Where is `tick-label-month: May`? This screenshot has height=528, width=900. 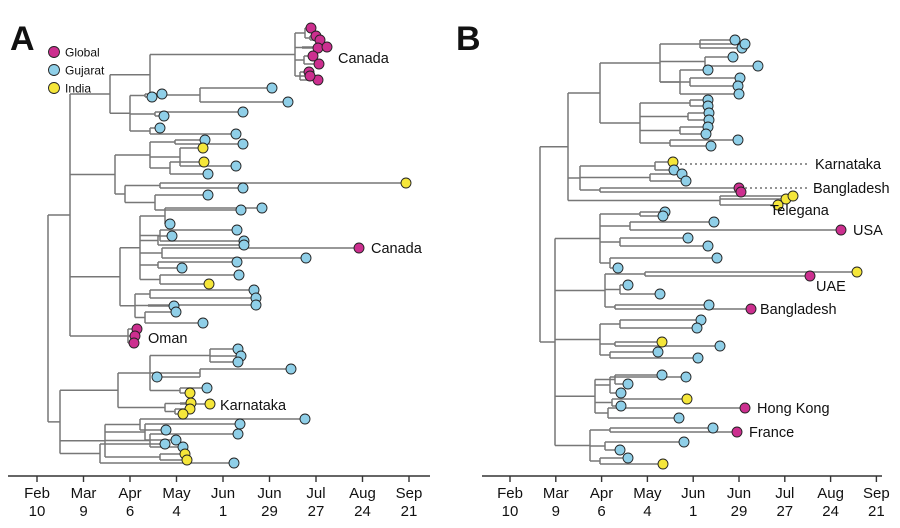
tick-label-month: May is located at coordinates (176, 493).